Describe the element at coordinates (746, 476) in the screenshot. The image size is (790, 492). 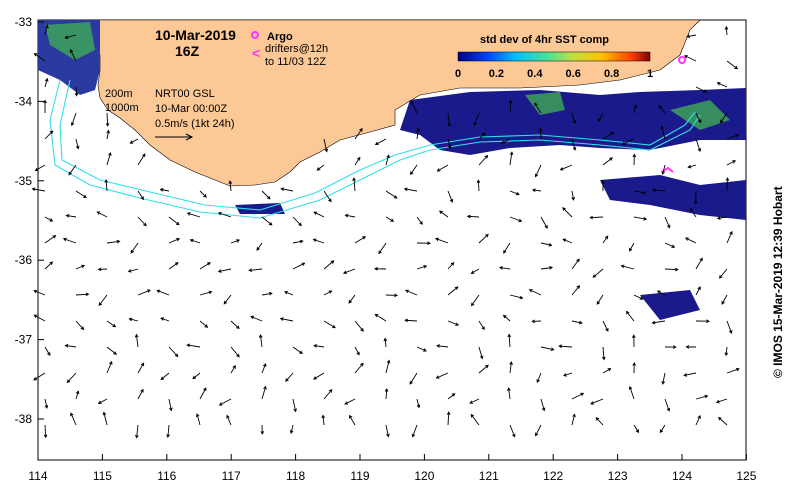
I see `lon-tick-label: 125` at that location.